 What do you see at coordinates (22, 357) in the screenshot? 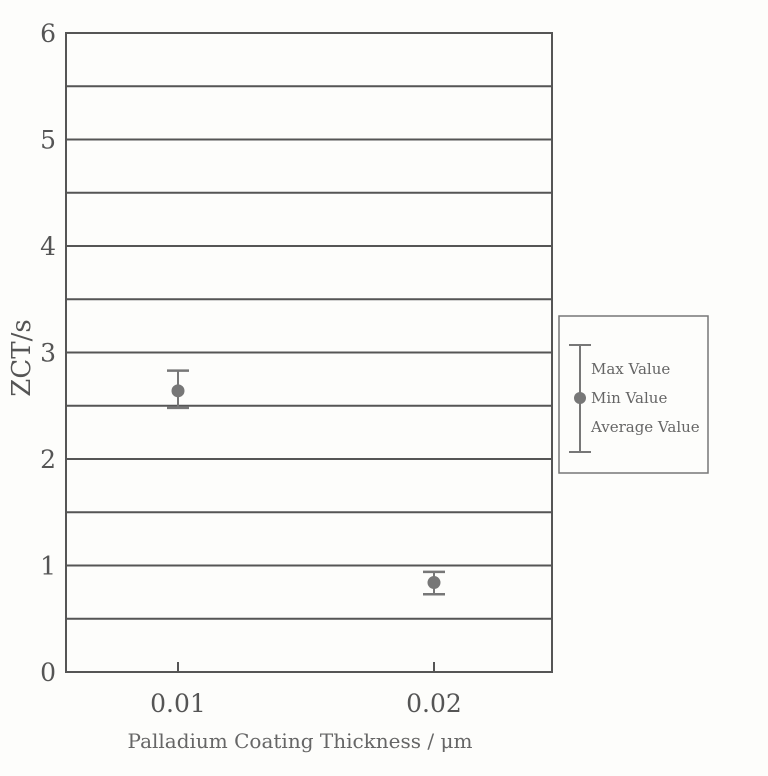
I see `y-axis-label: ZCT/s` at bounding box center [22, 357].